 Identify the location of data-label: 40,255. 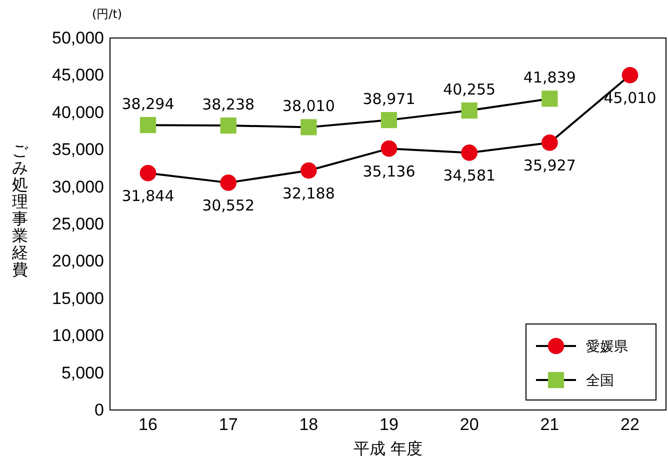
(469, 89).